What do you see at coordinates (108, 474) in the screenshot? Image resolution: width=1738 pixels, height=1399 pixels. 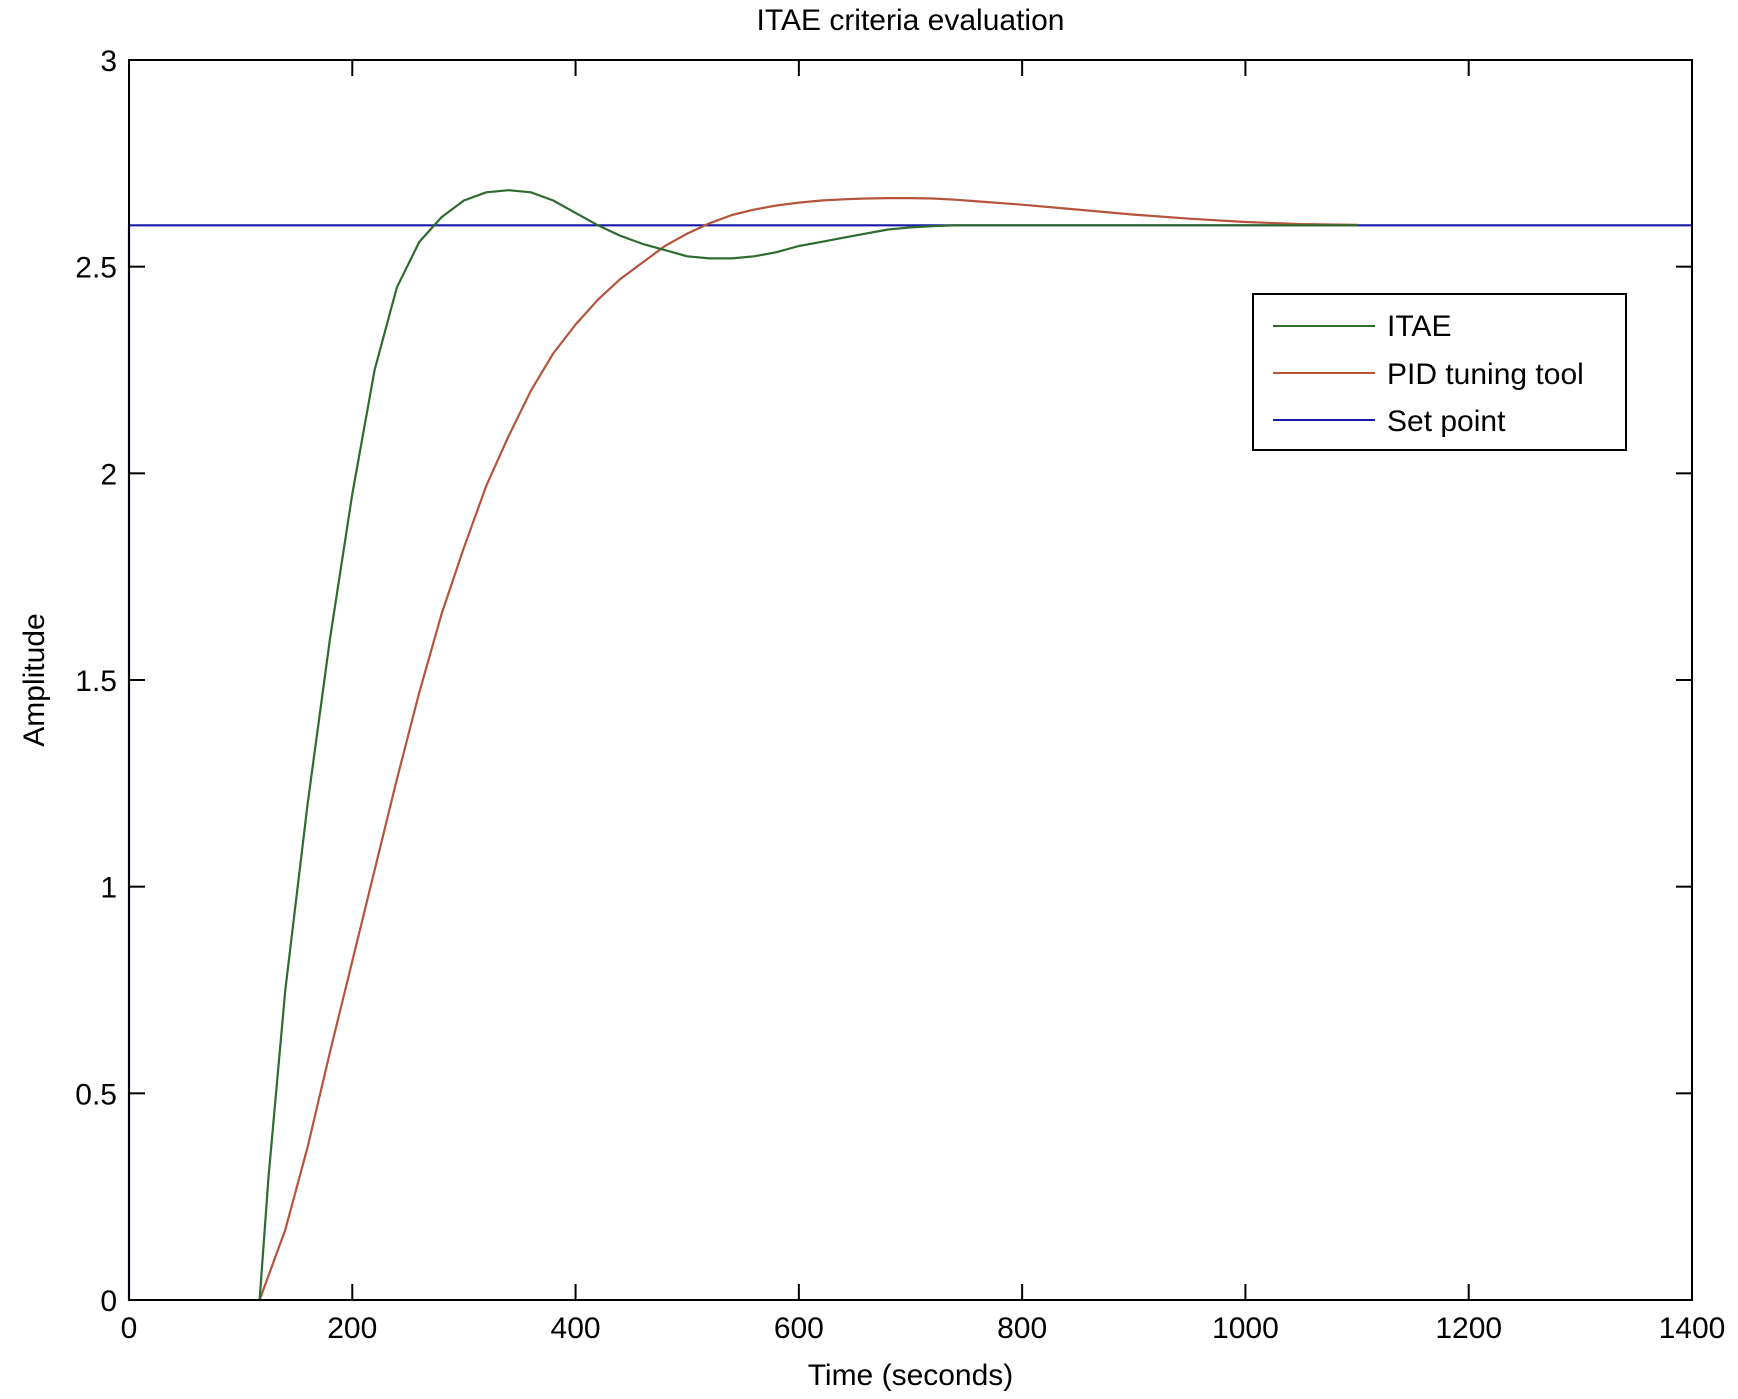 I see `y-tick-label: 2` at bounding box center [108, 474].